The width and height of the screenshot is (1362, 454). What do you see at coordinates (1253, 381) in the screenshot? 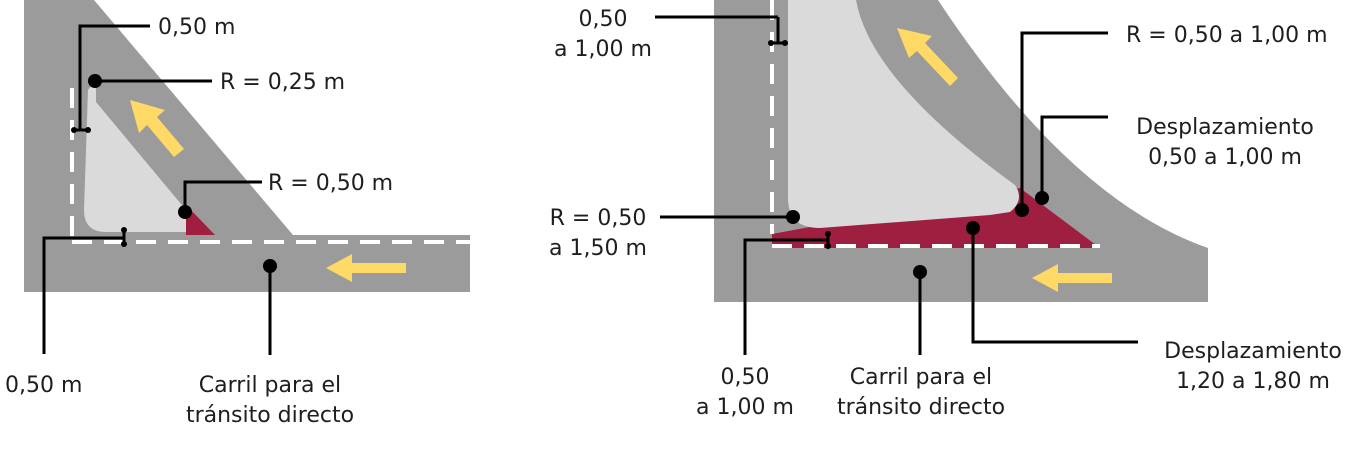
I see `right-shift-bottom-label-line2: 1,20 a 1,80 m` at bounding box center [1253, 381].